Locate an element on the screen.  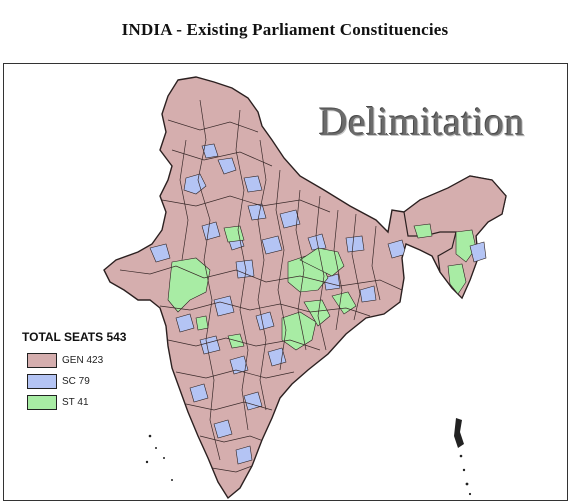
islands is located at coordinates (308, 457).